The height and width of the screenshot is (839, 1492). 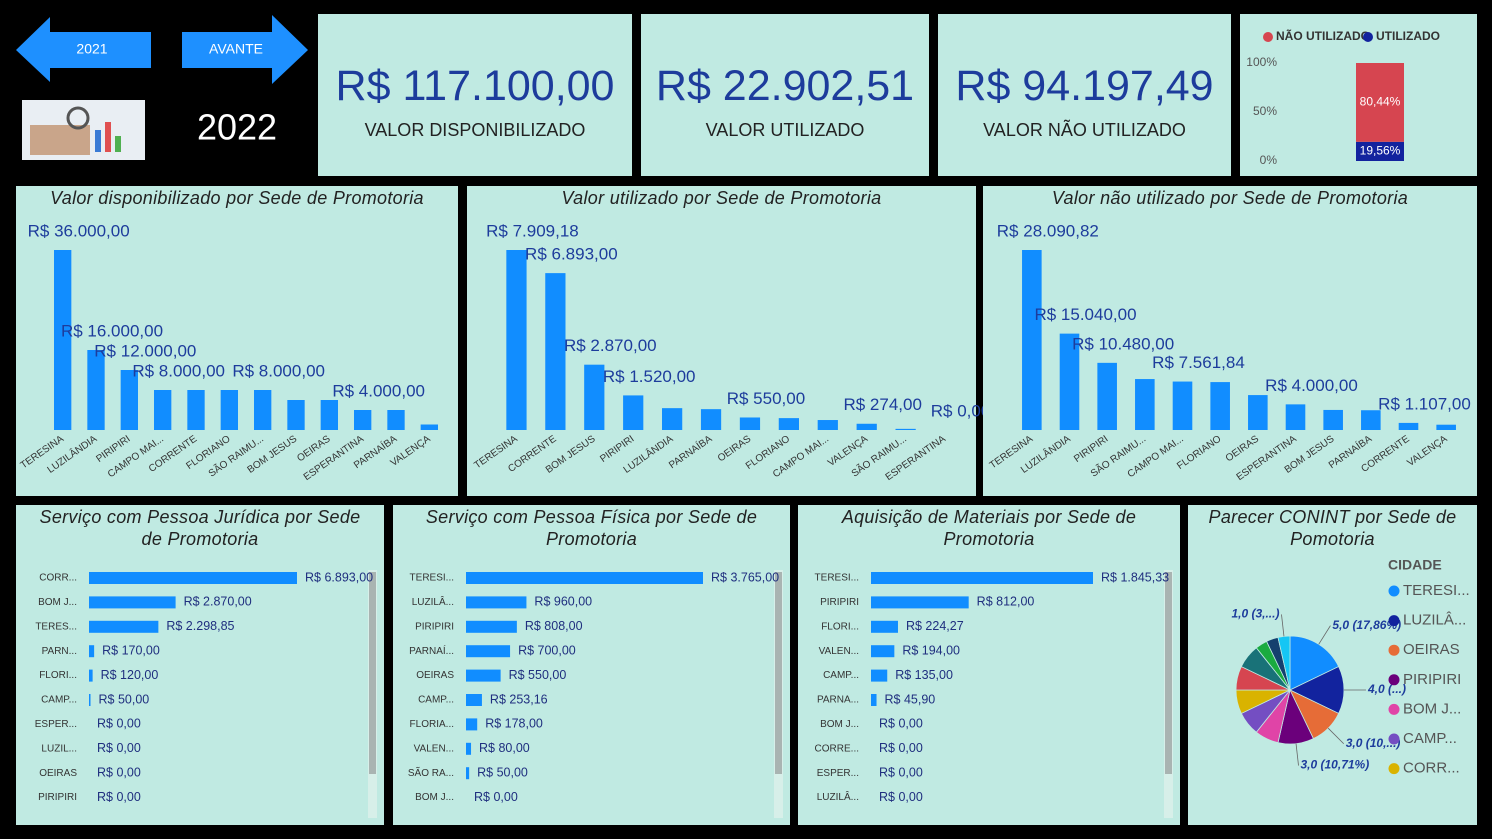 I want to click on value-label: R$ 178,00, so click(x=514, y=724).